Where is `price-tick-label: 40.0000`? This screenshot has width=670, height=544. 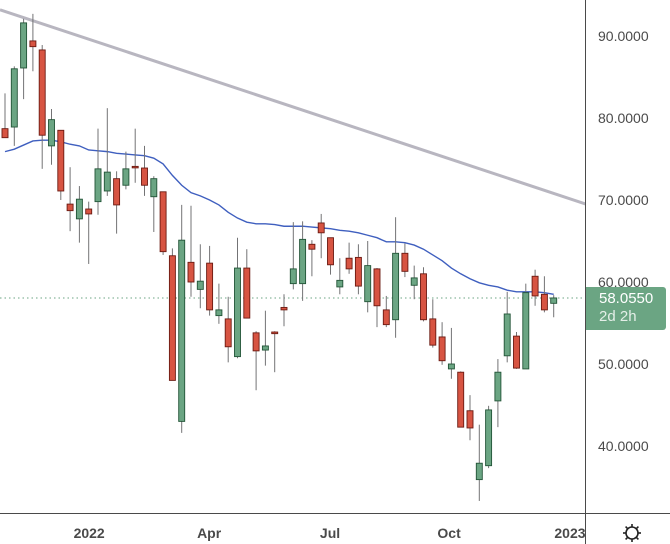
price-tick-label: 40.0000 is located at coordinates (623, 446).